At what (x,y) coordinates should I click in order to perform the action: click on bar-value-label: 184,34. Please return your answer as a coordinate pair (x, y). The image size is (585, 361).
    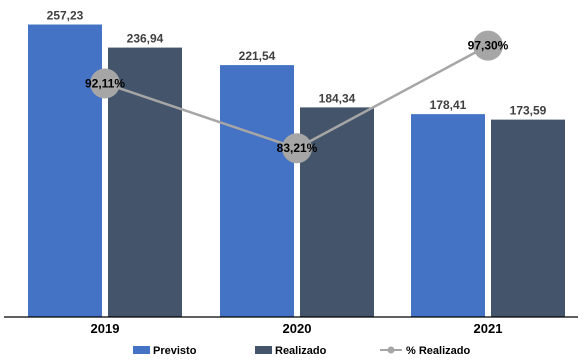
    Looking at the image, I should click on (337, 98).